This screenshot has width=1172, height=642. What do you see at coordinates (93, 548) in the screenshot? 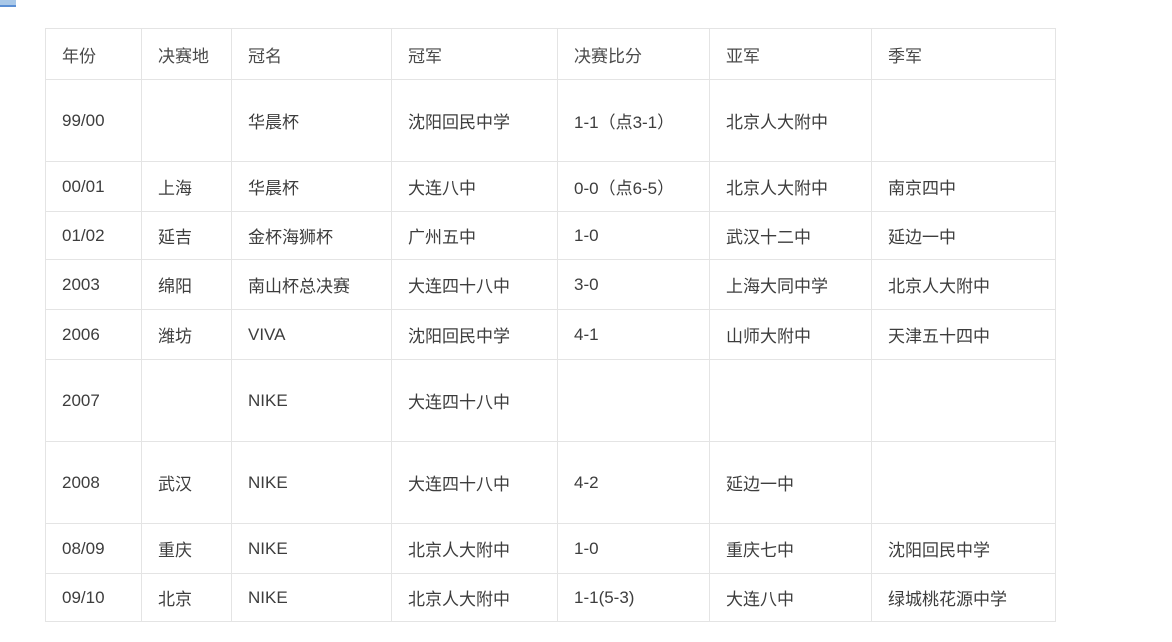
I see `table-cell: 08/09` at bounding box center [93, 548].